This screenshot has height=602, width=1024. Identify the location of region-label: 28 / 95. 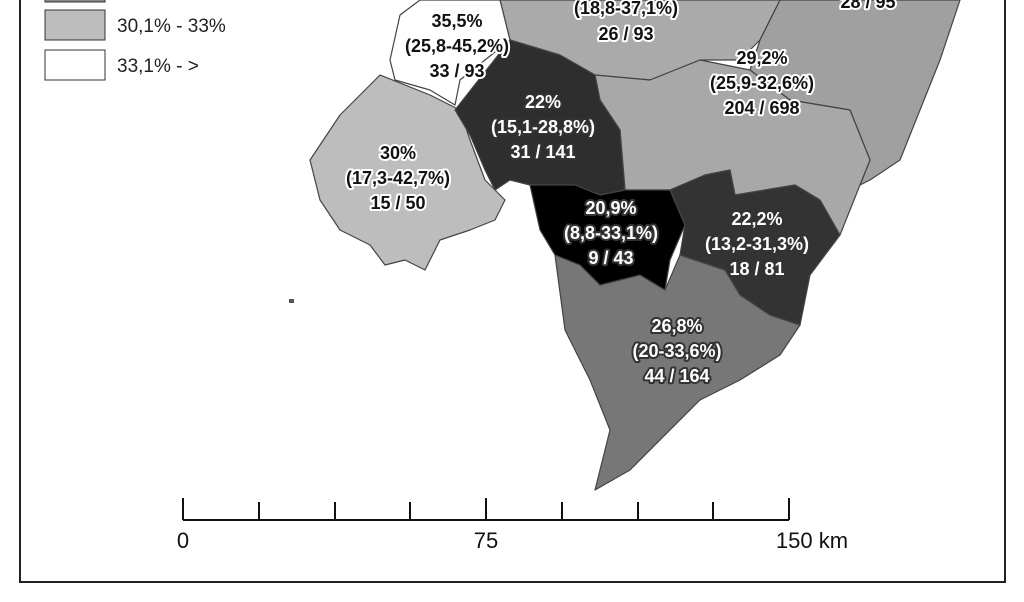
(867, 6).